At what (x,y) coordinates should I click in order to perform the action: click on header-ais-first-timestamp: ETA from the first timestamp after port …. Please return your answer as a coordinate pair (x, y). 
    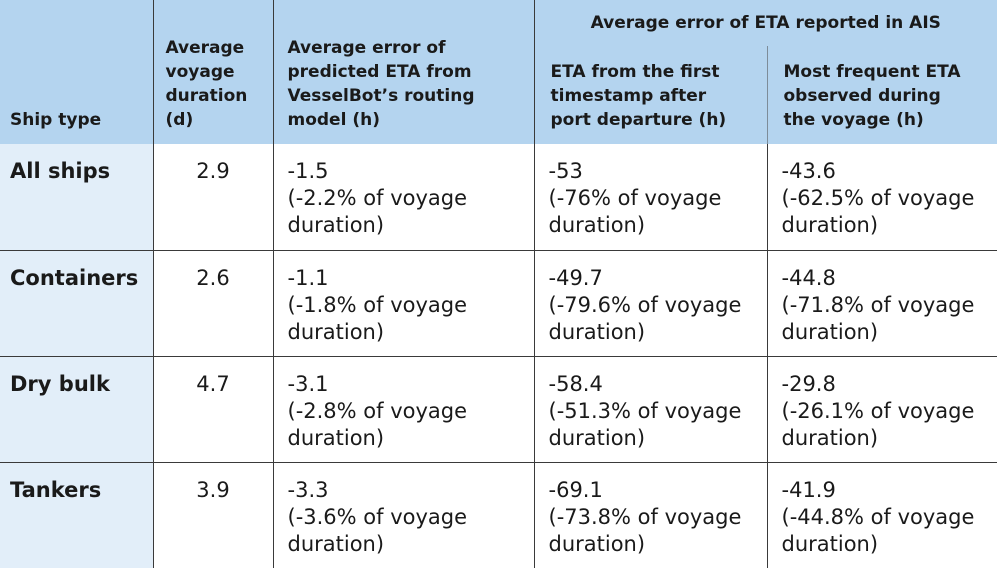
    Looking at the image, I should click on (650, 95).